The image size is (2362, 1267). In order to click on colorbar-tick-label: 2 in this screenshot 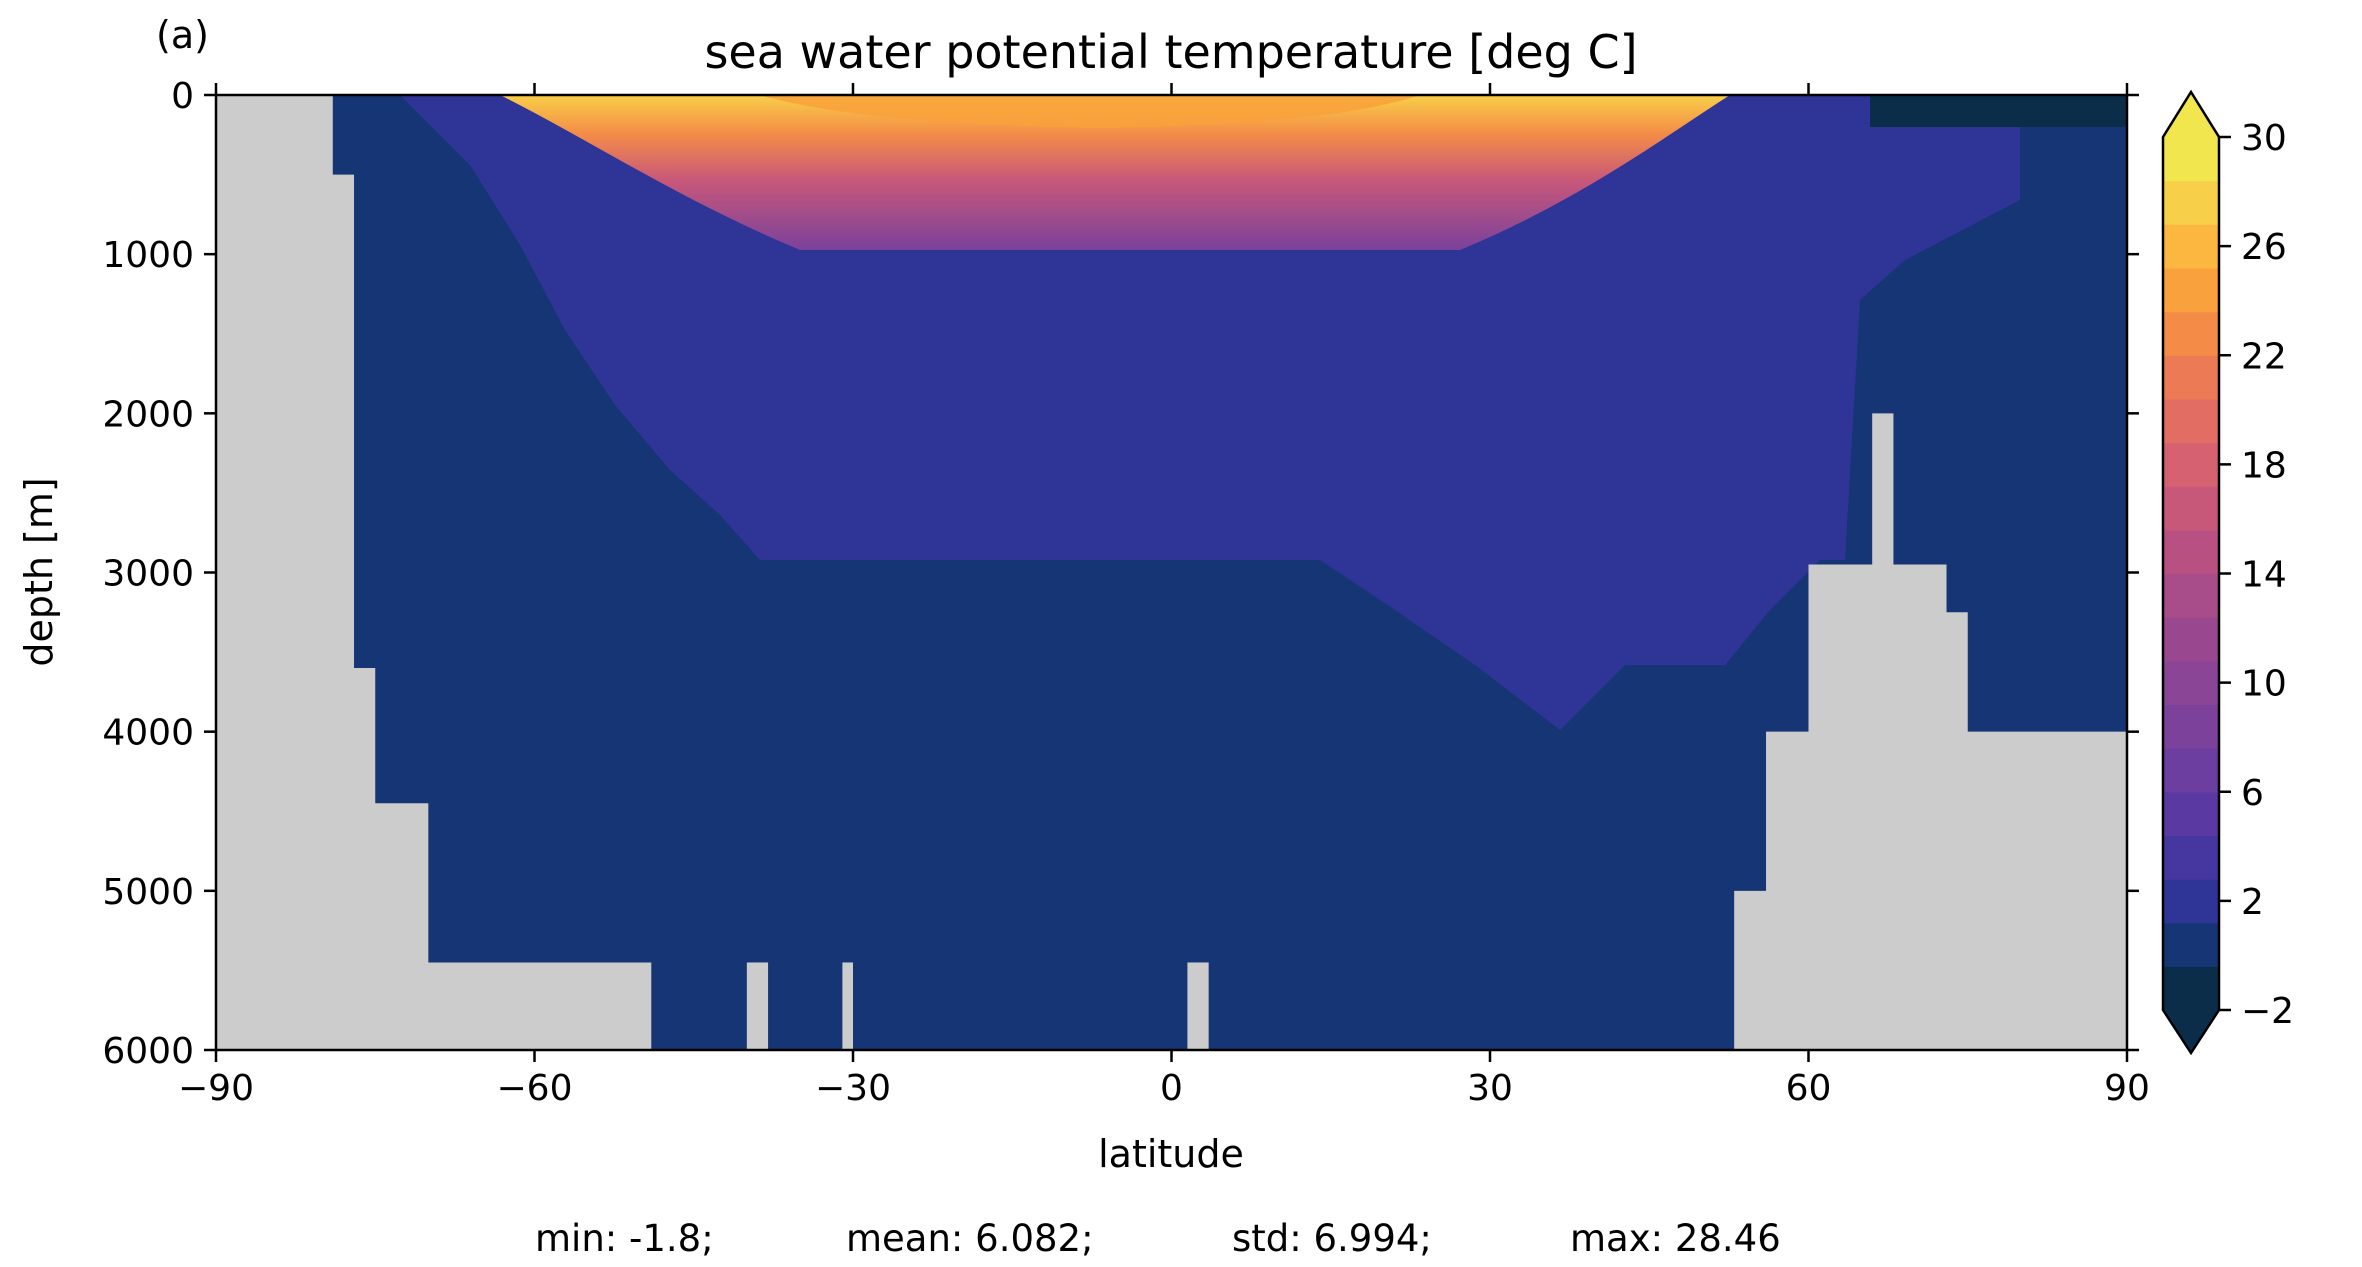, I will do `click(2252, 902)`.